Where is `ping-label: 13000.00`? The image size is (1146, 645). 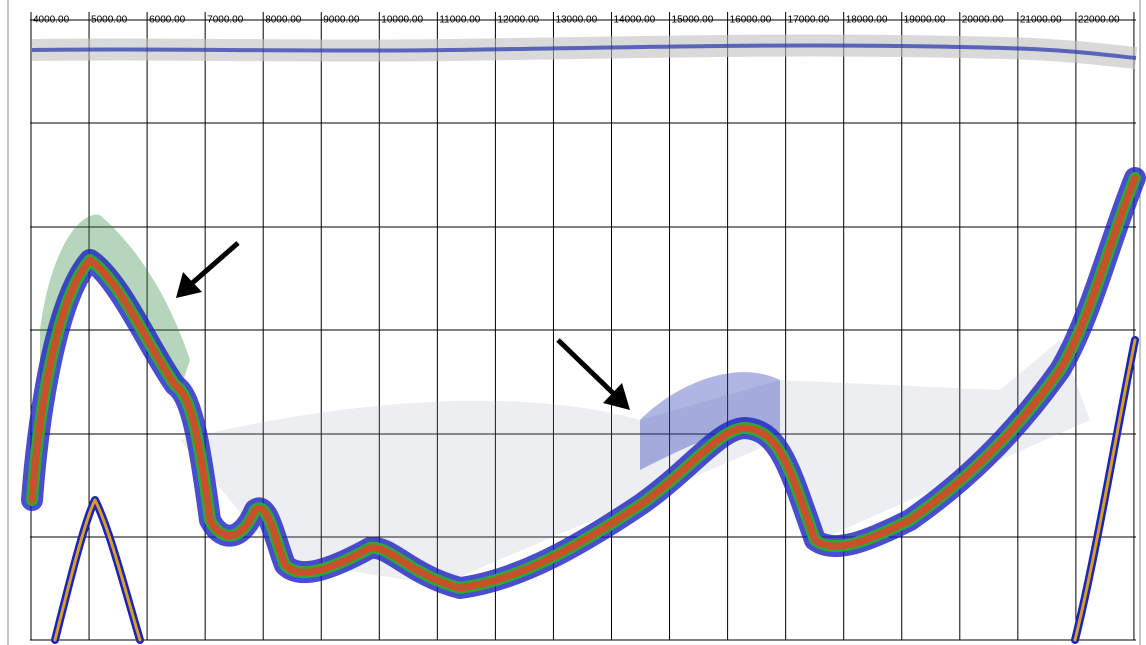 ping-label: 13000.00 is located at coordinates (576, 20).